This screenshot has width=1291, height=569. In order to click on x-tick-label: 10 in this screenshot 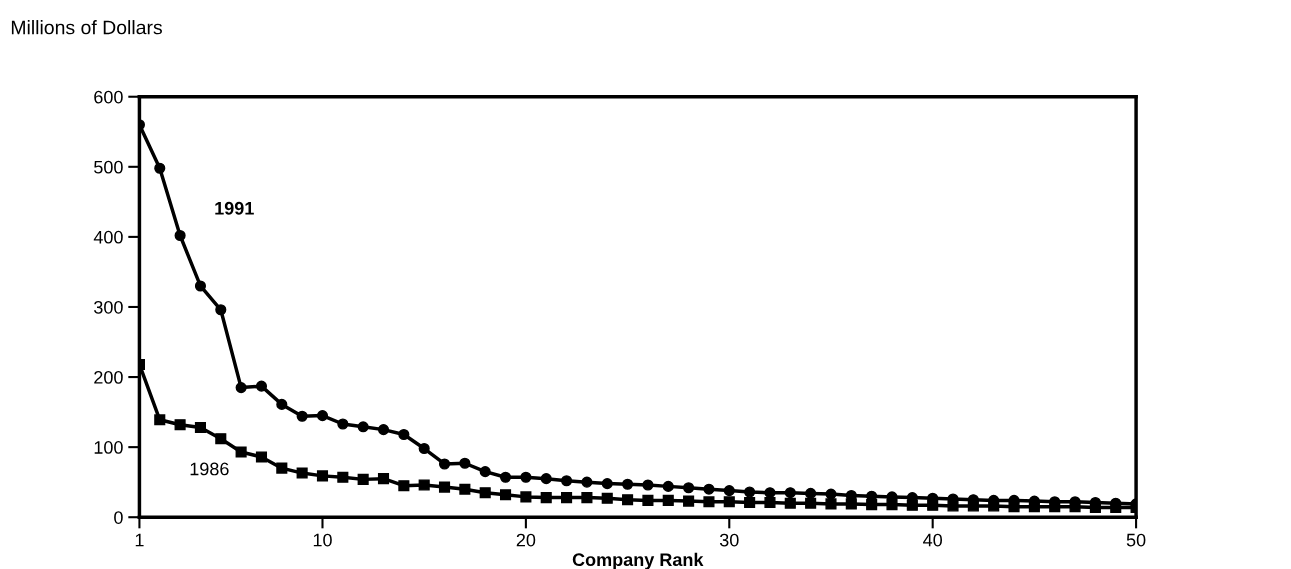, I will do `click(322, 540)`.